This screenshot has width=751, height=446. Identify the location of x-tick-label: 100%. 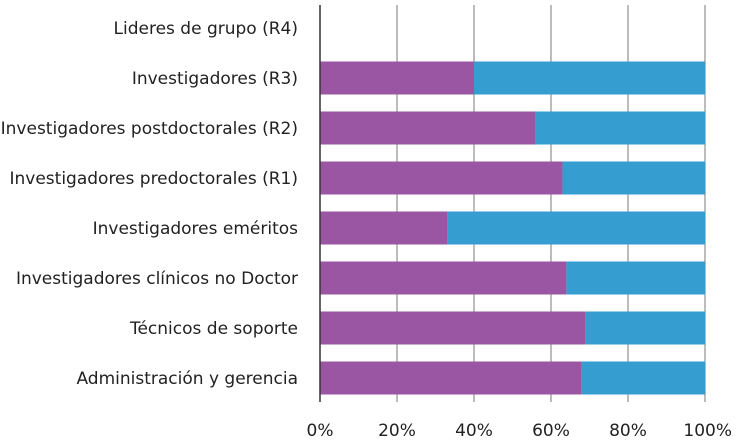
(707, 431).